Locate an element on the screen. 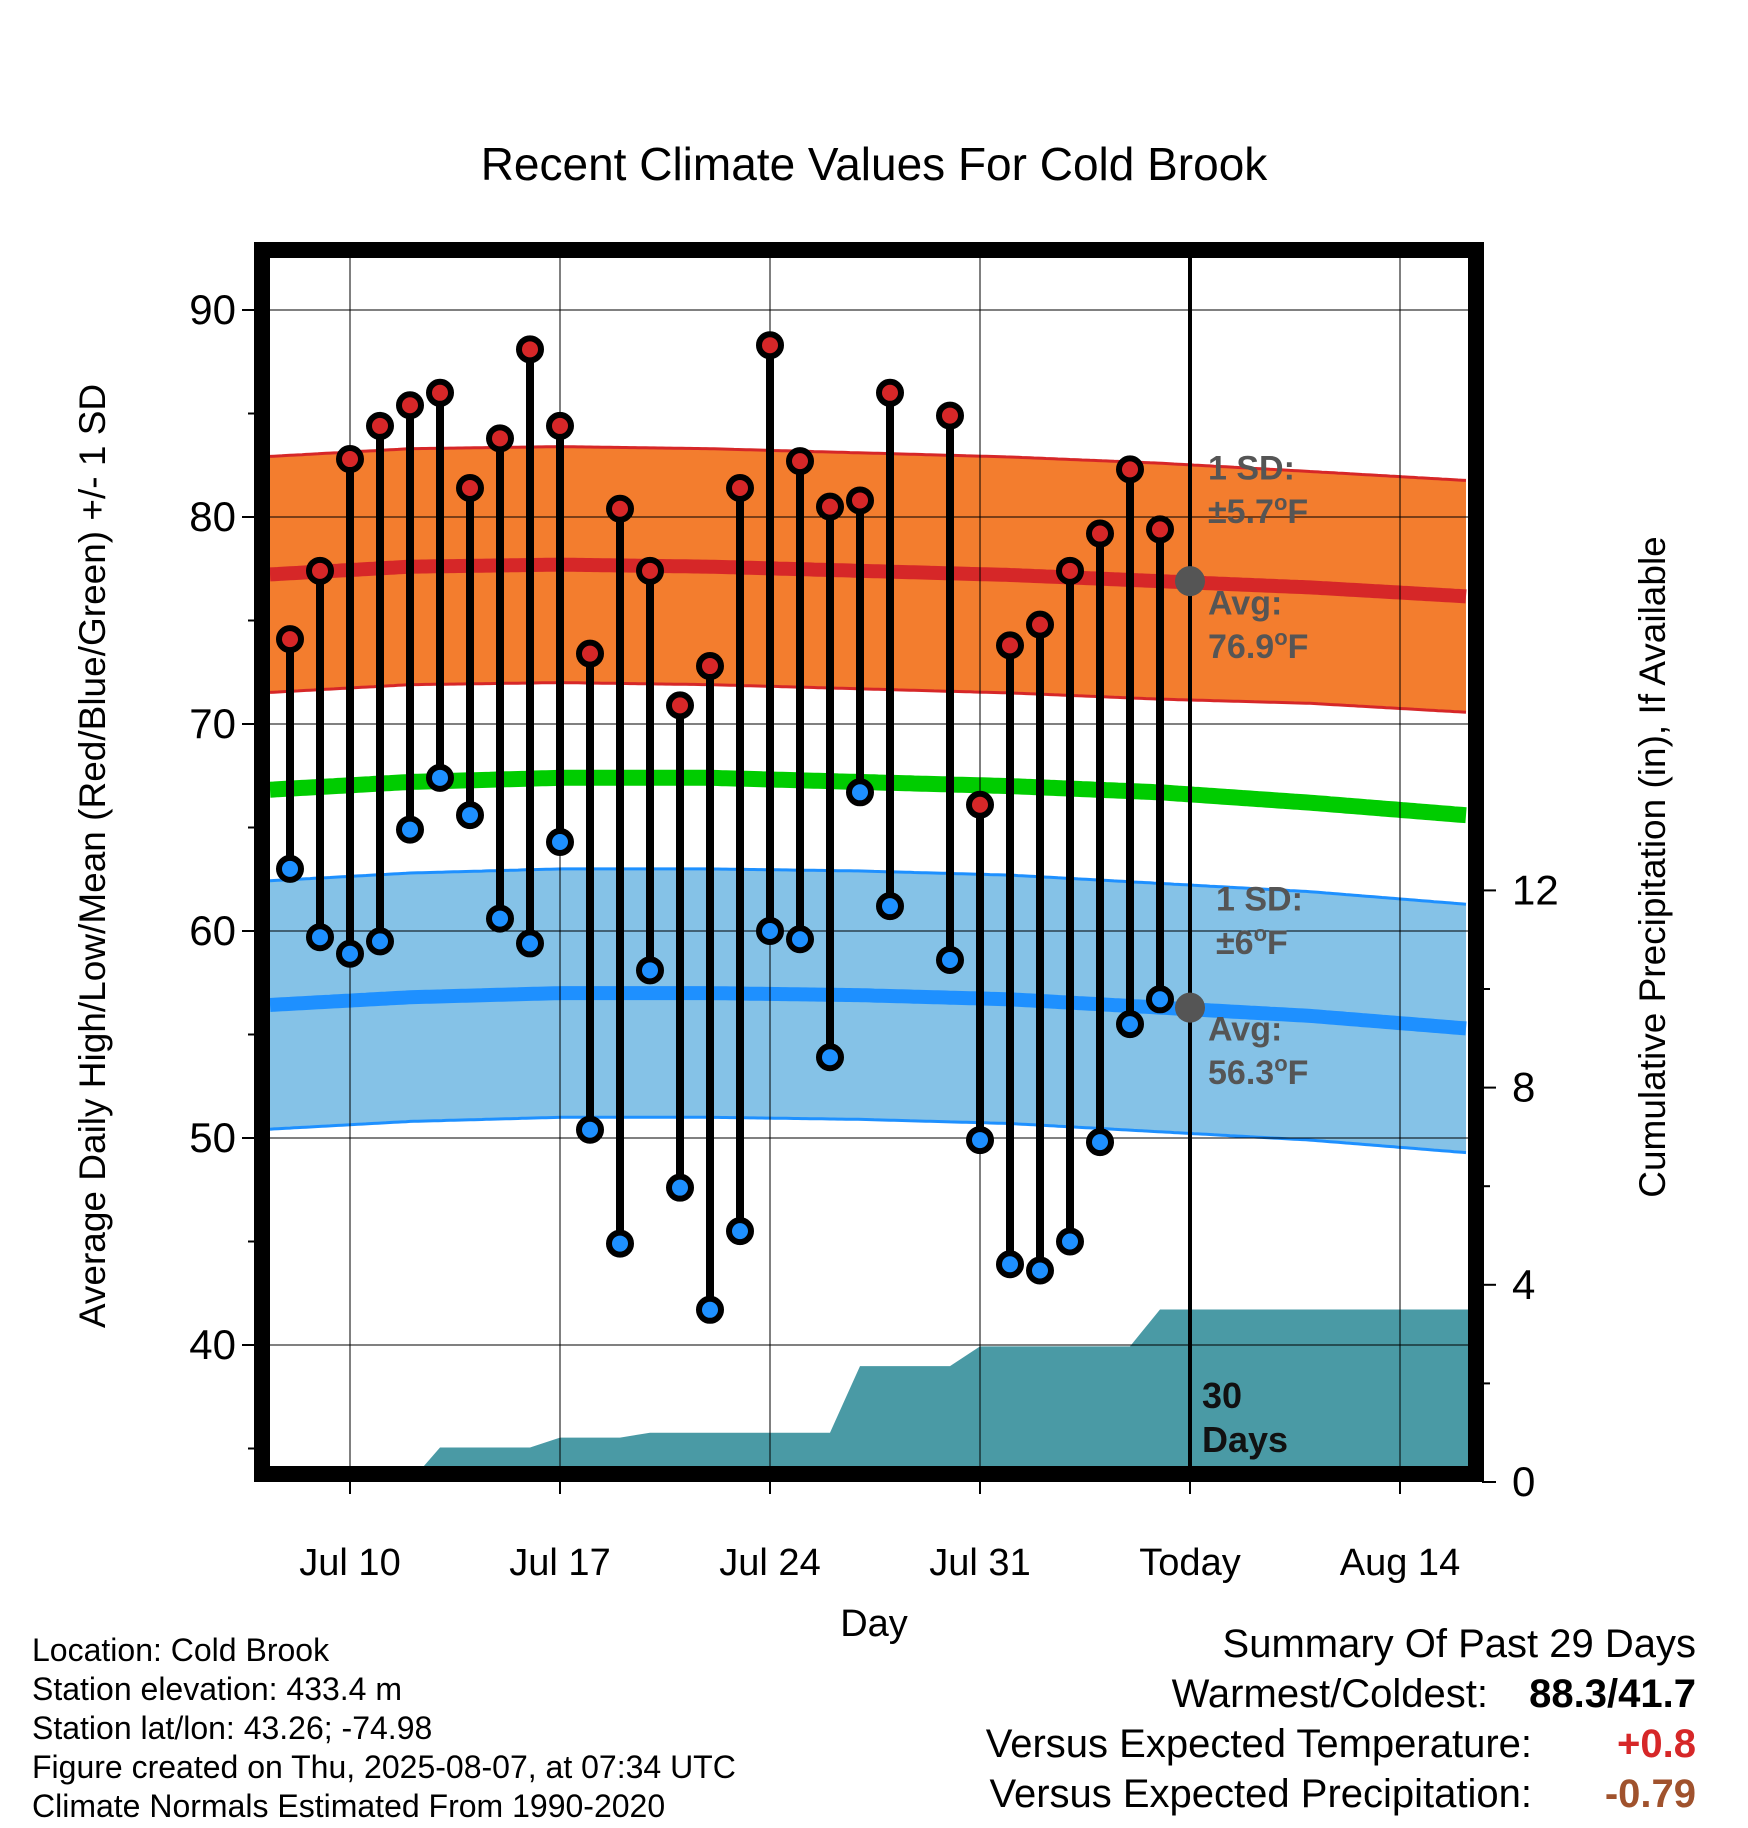  low-sd-label: 1 SD: is located at coordinates (1259, 899).